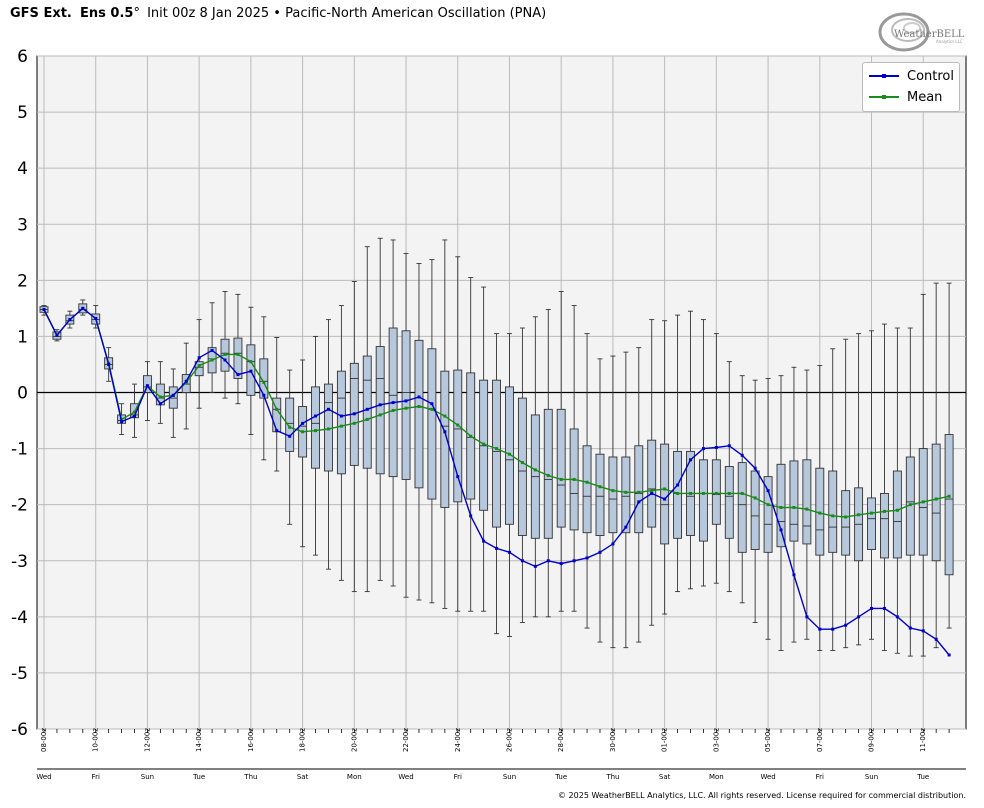 This screenshot has height=808, width=984. Describe the element at coordinates (303, 740) in the screenshot. I see `x-tick-label: 18-00z` at that location.